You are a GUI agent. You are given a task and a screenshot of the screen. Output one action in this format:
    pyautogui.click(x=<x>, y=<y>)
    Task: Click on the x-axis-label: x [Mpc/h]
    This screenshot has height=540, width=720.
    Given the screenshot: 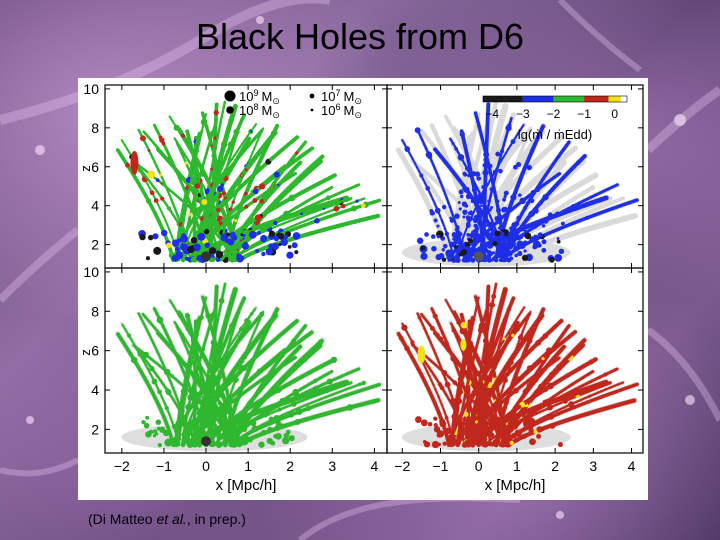 What is the action you would take?
    pyautogui.click(x=246, y=485)
    